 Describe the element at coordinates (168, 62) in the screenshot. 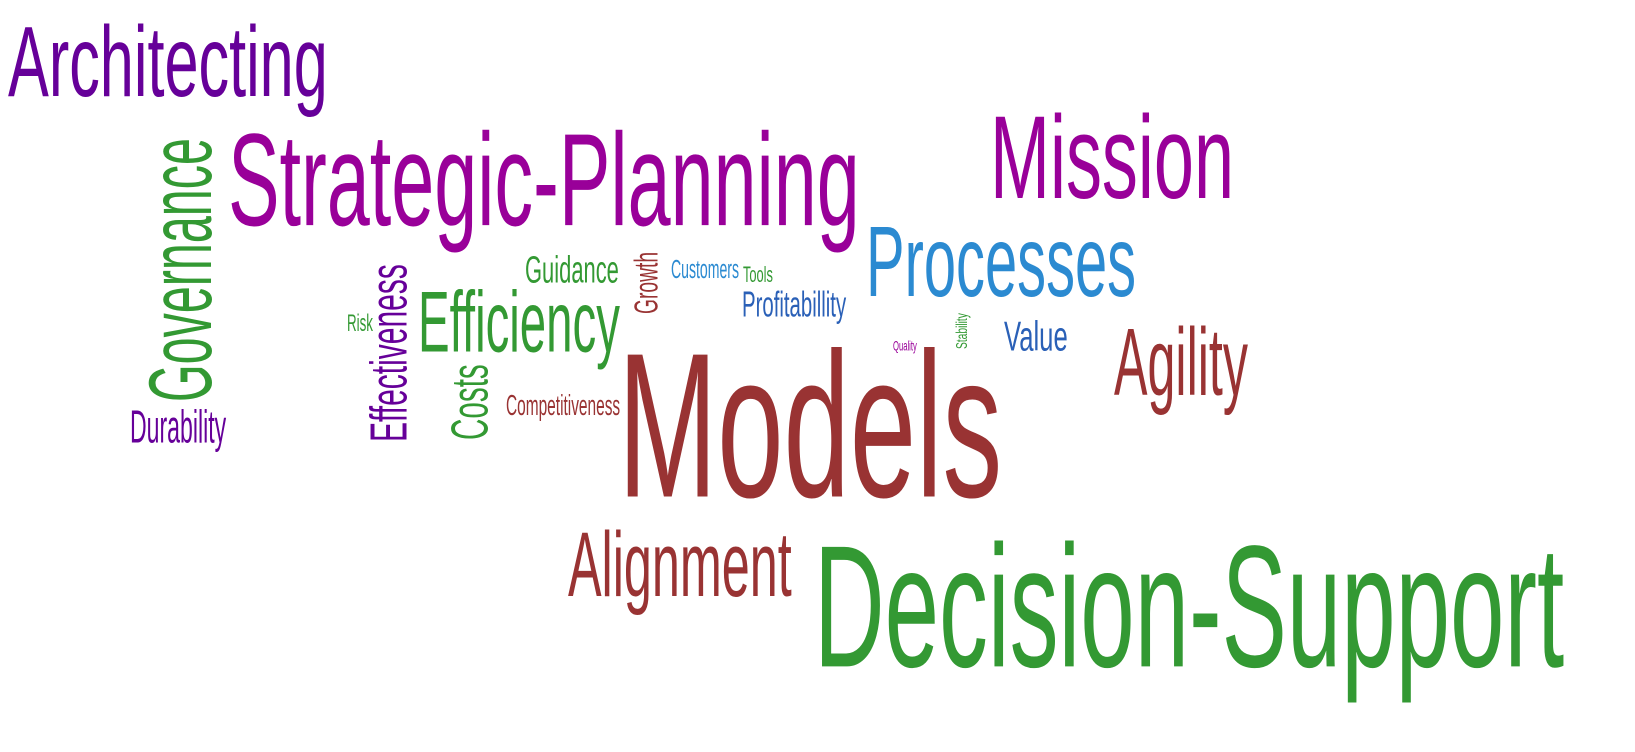

I see `word-architecting: Architecting` at that location.